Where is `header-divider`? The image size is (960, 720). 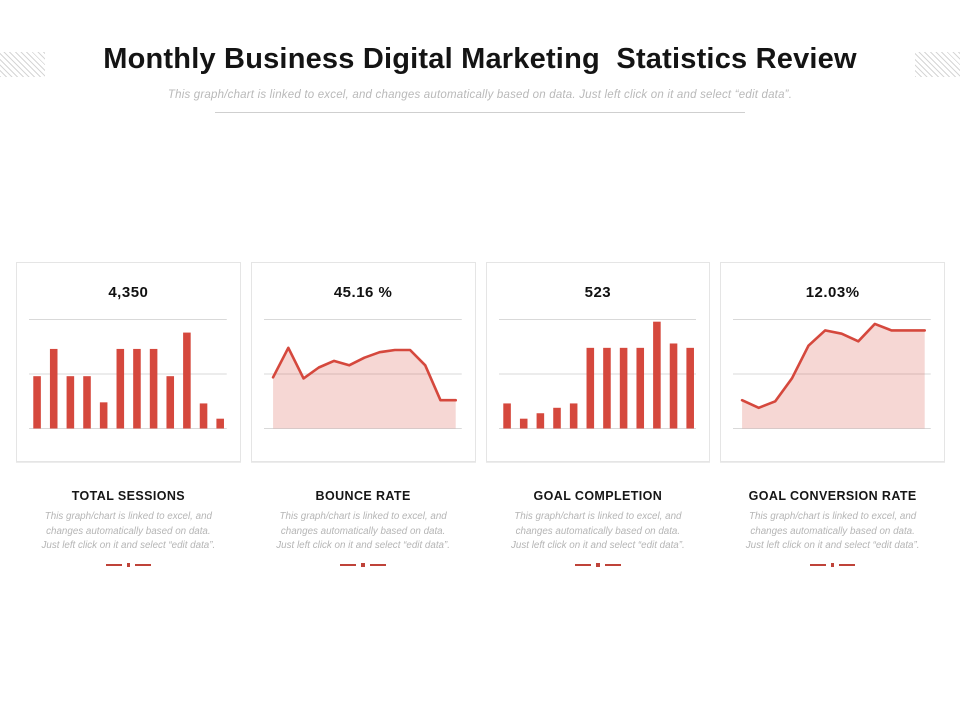
header-divider is located at coordinates (480, 112).